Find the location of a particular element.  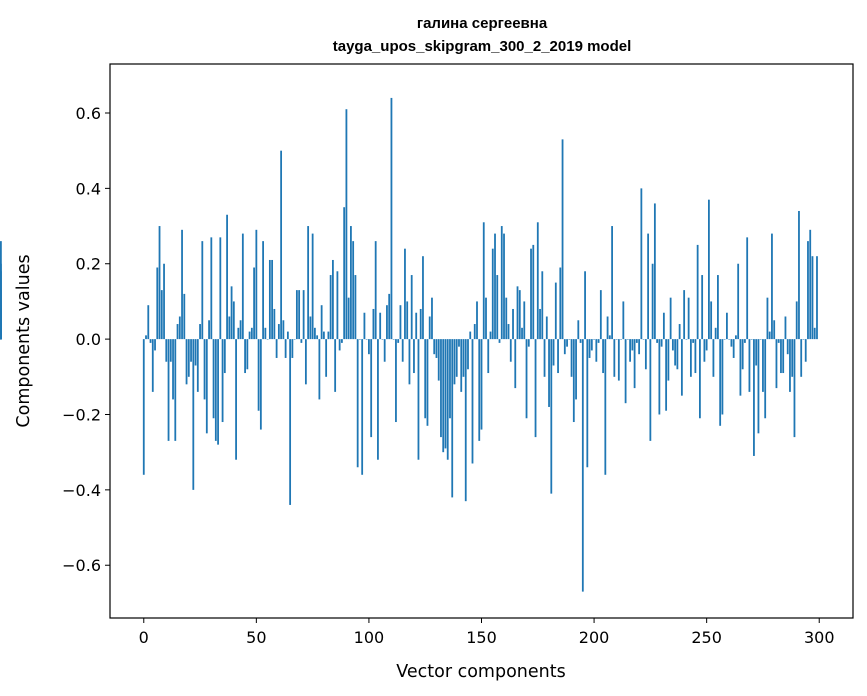

x-tick-label: 250 is located at coordinates (706, 637).